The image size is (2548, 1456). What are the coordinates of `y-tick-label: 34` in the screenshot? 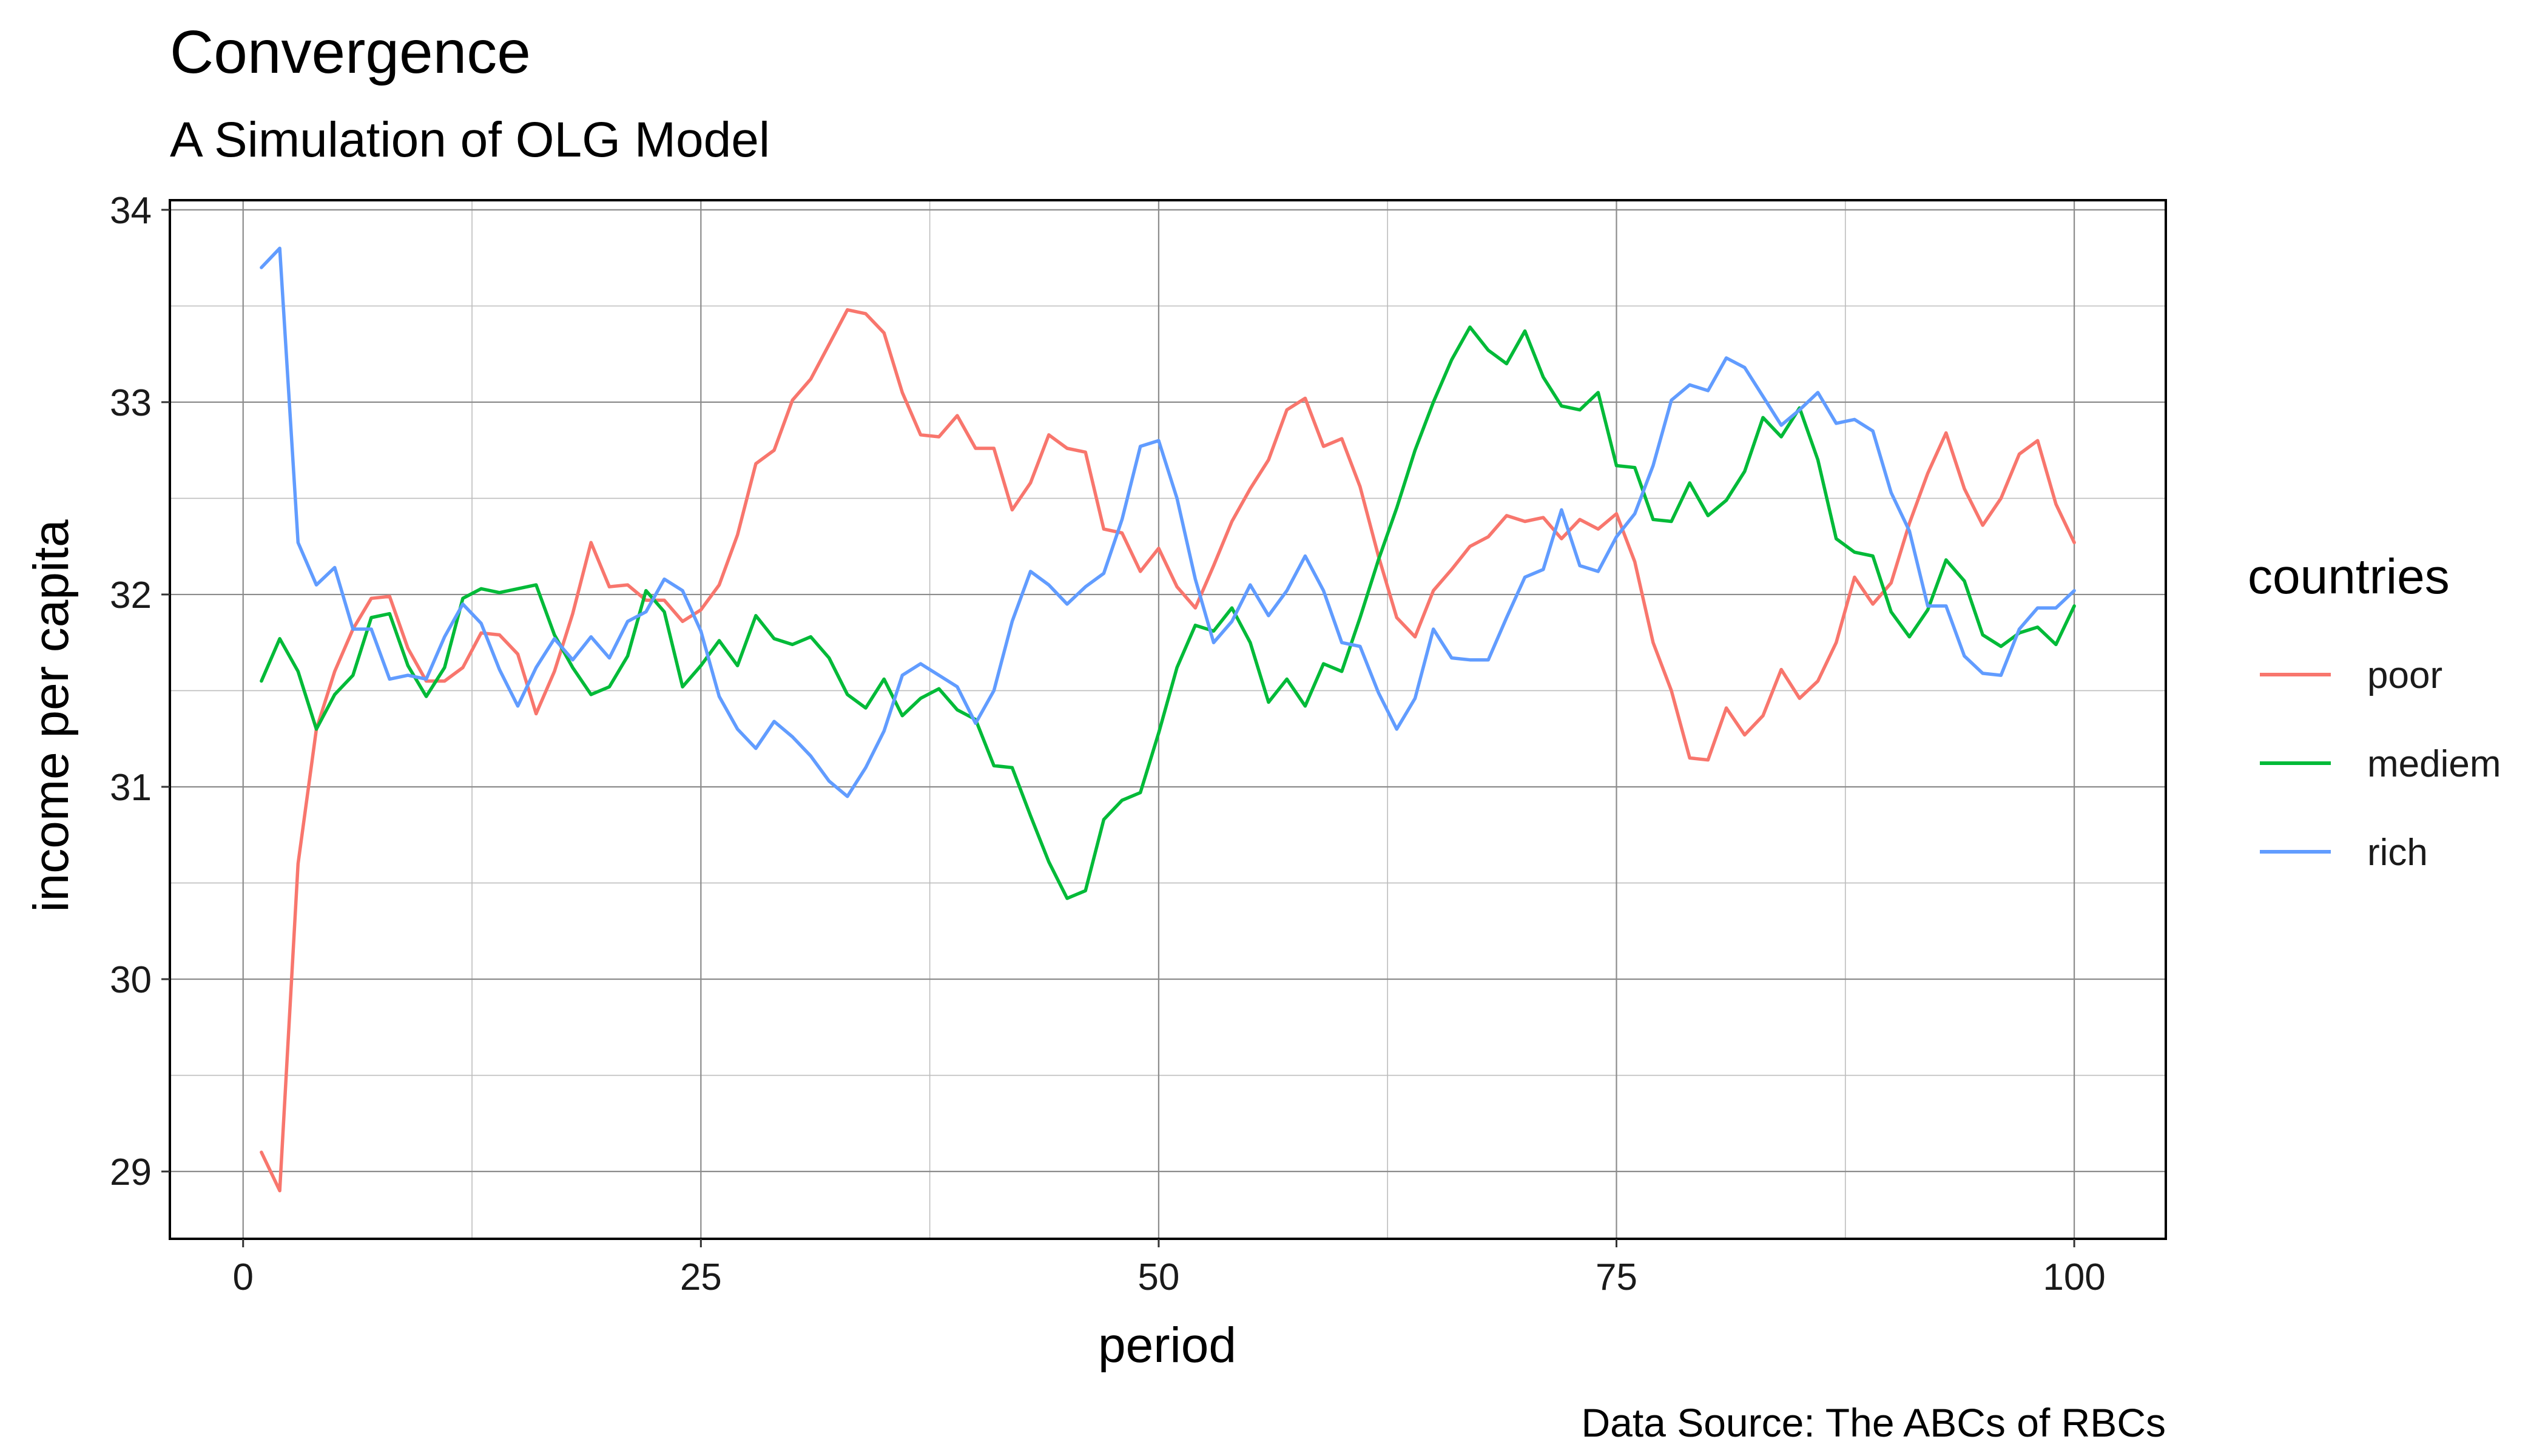 It's located at (131, 211).